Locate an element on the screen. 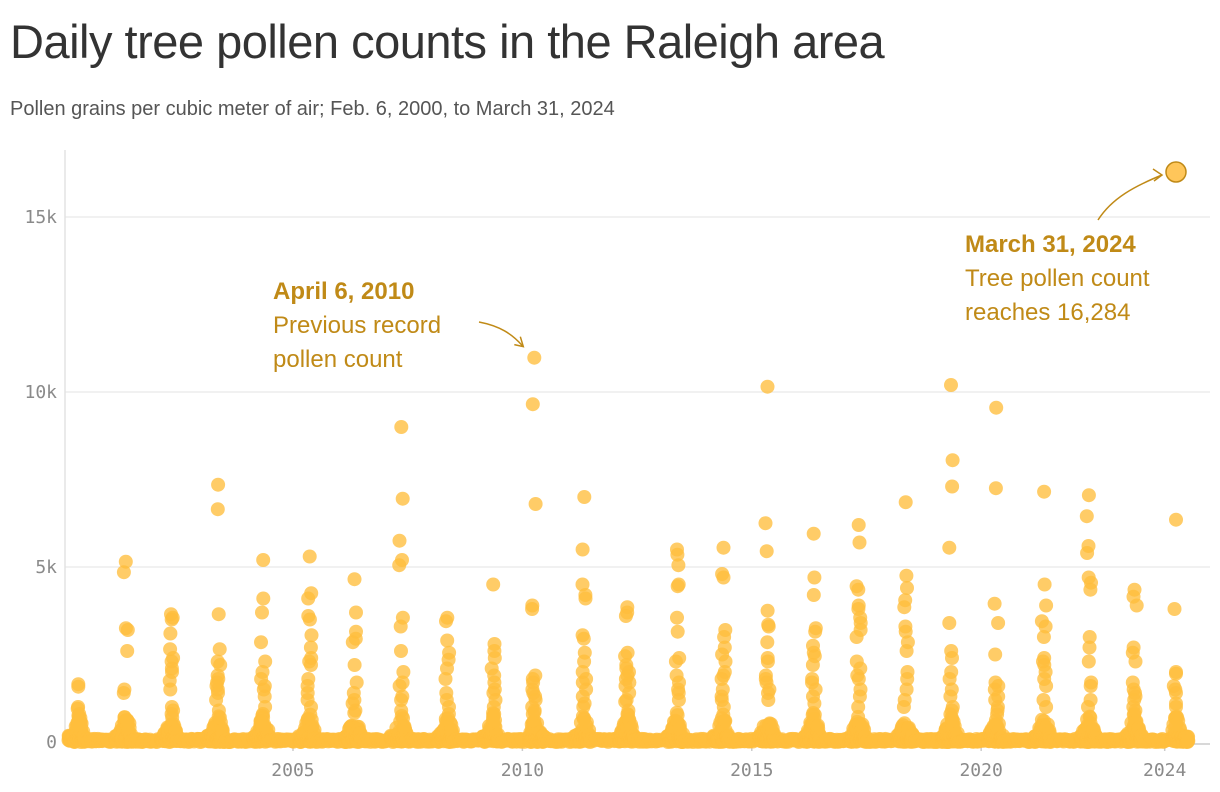 This screenshot has height=792, width=1220. x-tick-label: 2020 is located at coordinates (980, 770).